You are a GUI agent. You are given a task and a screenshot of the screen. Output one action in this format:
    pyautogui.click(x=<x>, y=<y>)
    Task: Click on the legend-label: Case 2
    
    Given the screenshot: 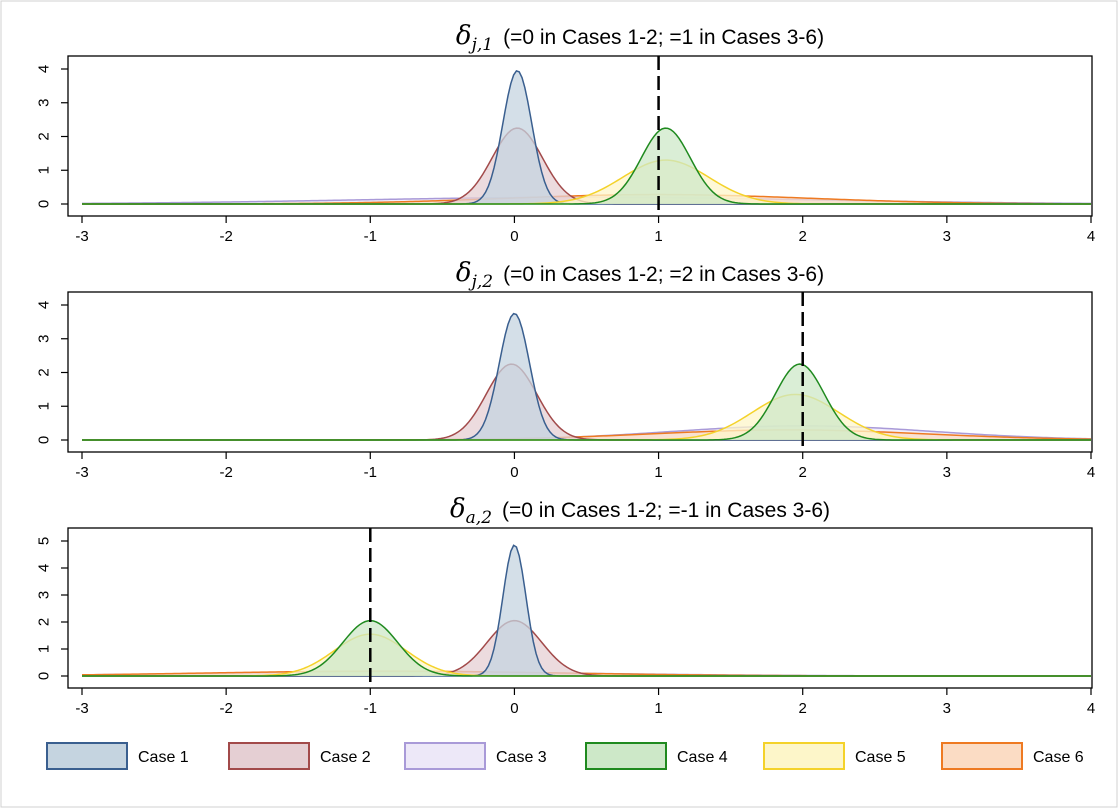 What is the action you would take?
    pyautogui.click(x=345, y=757)
    